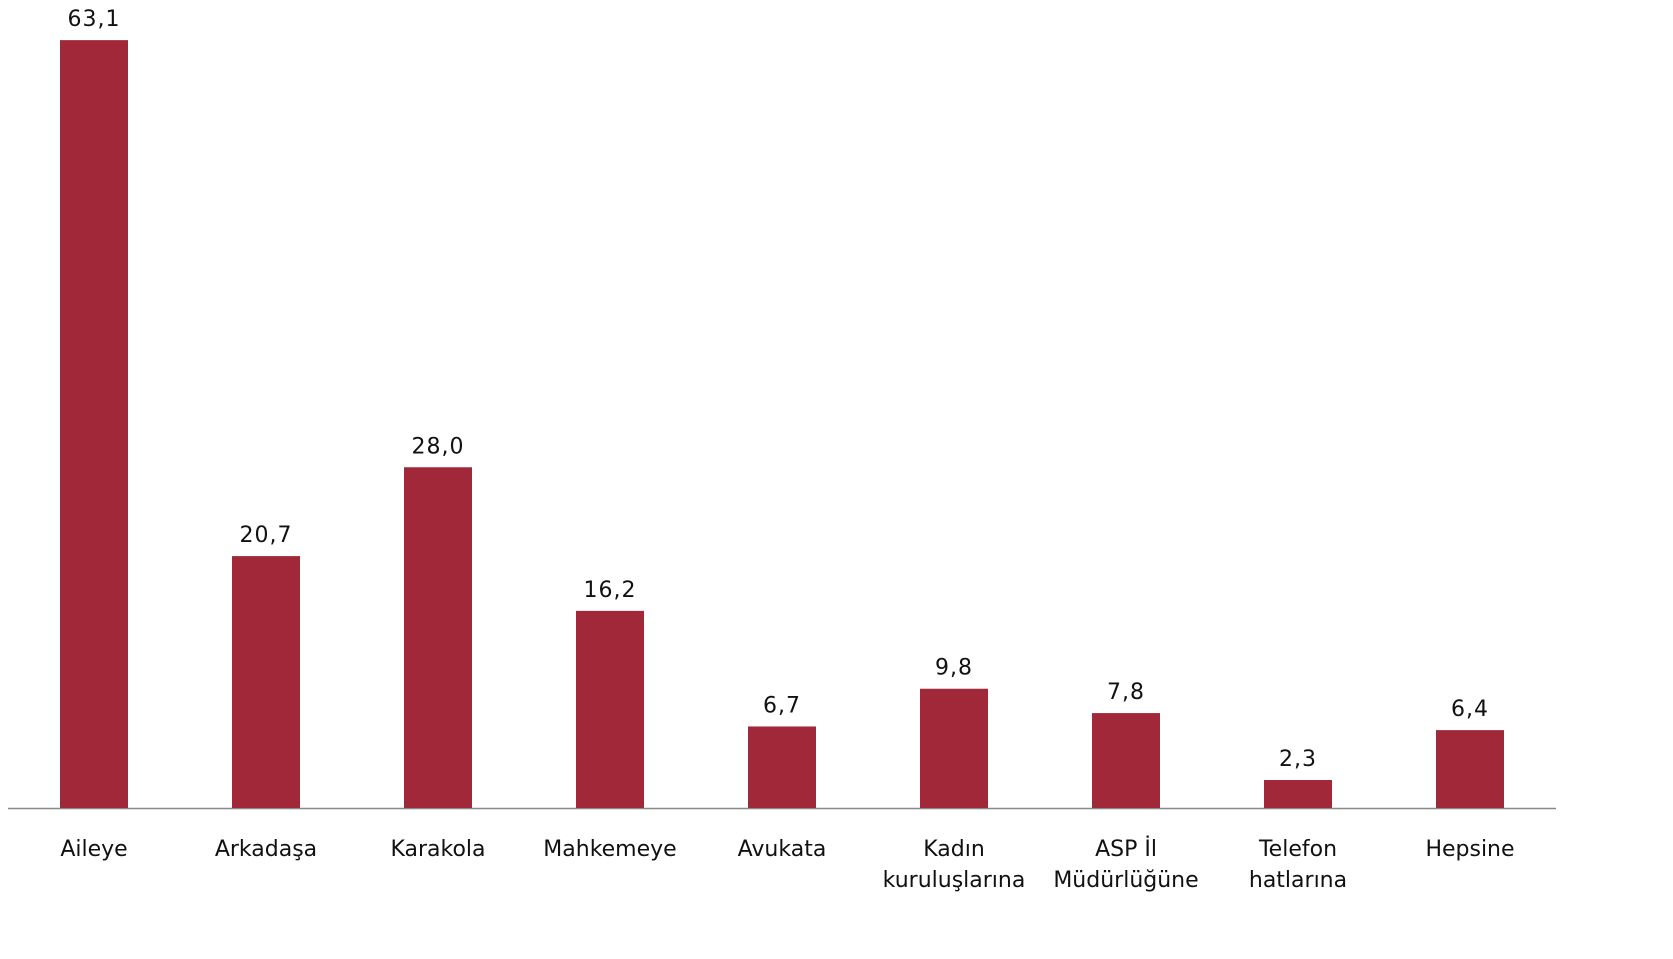 This screenshot has height=959, width=1673. I want to click on value-label: 9,8, so click(954, 668).